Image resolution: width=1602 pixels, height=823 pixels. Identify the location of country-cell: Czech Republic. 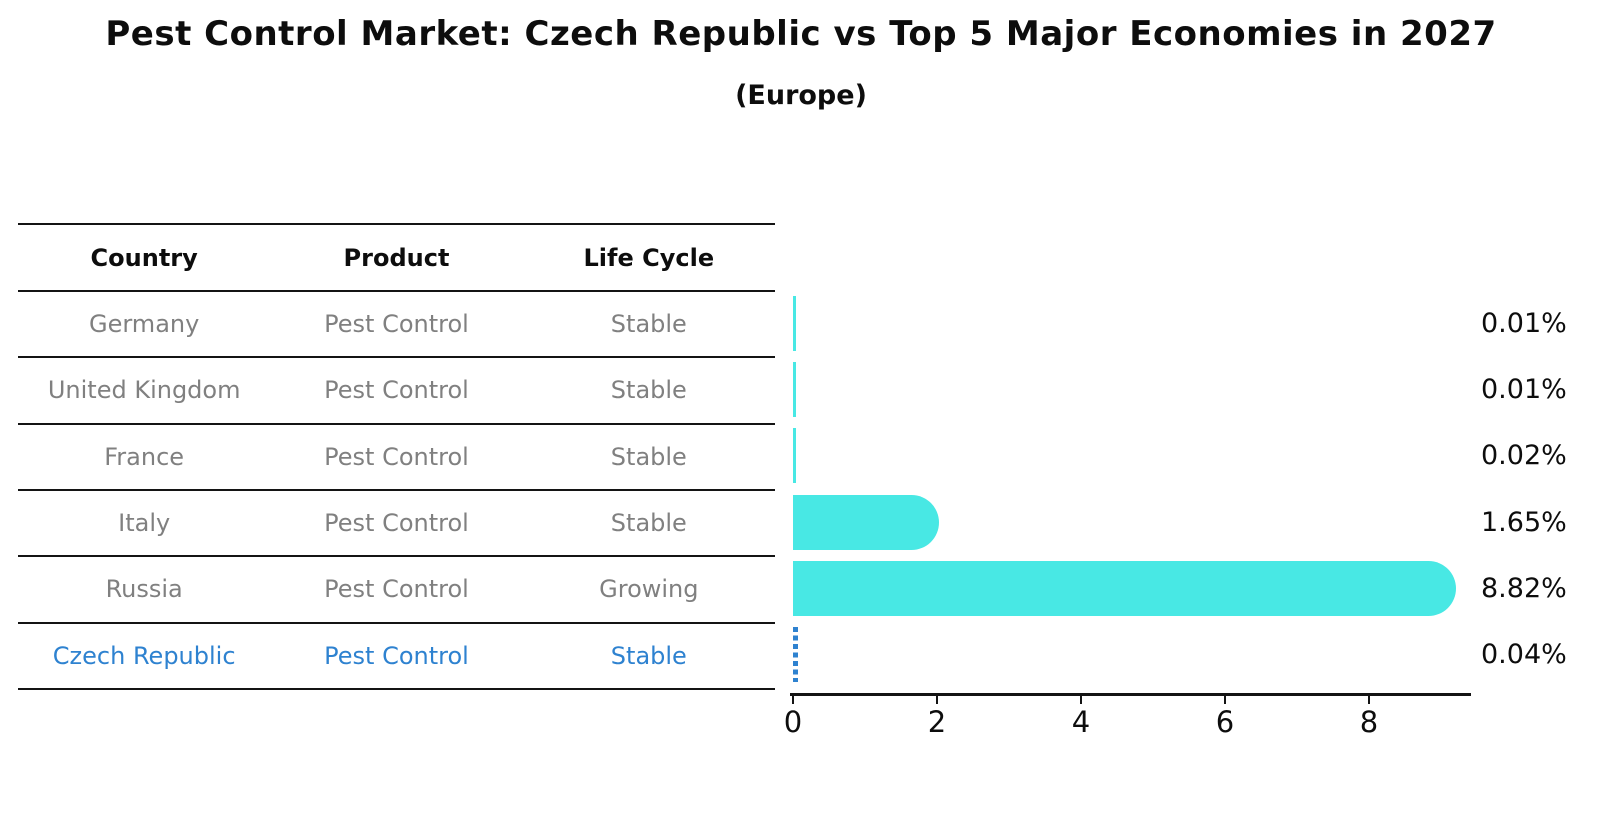
(144, 655).